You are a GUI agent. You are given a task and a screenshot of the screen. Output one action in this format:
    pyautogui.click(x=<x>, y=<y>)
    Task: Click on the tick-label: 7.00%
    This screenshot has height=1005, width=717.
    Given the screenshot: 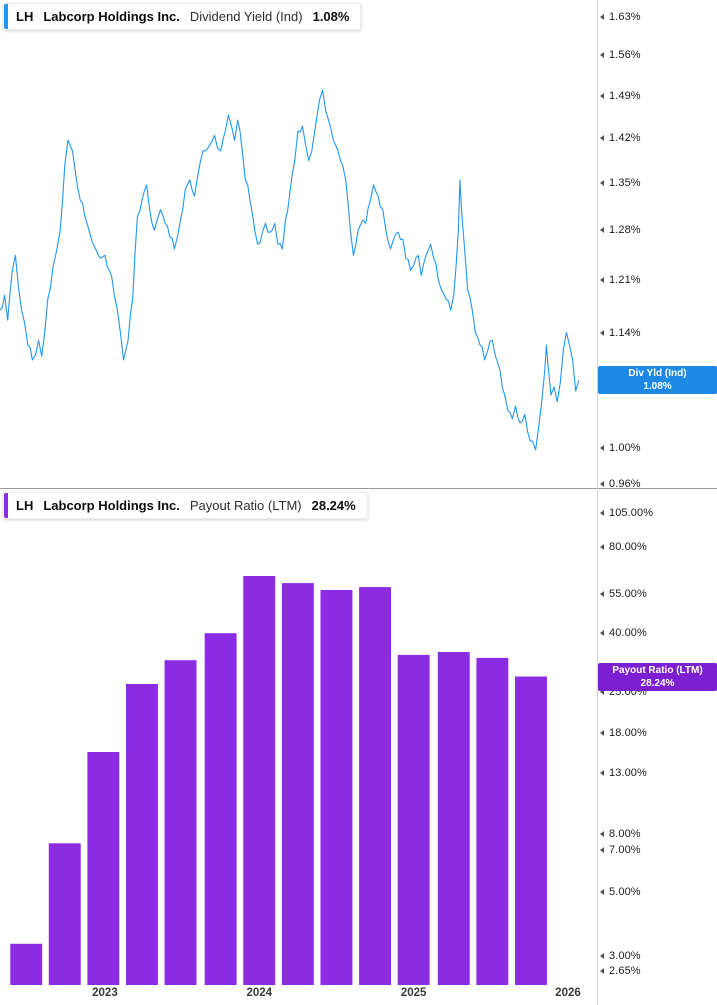 What is the action you would take?
    pyautogui.click(x=625, y=850)
    